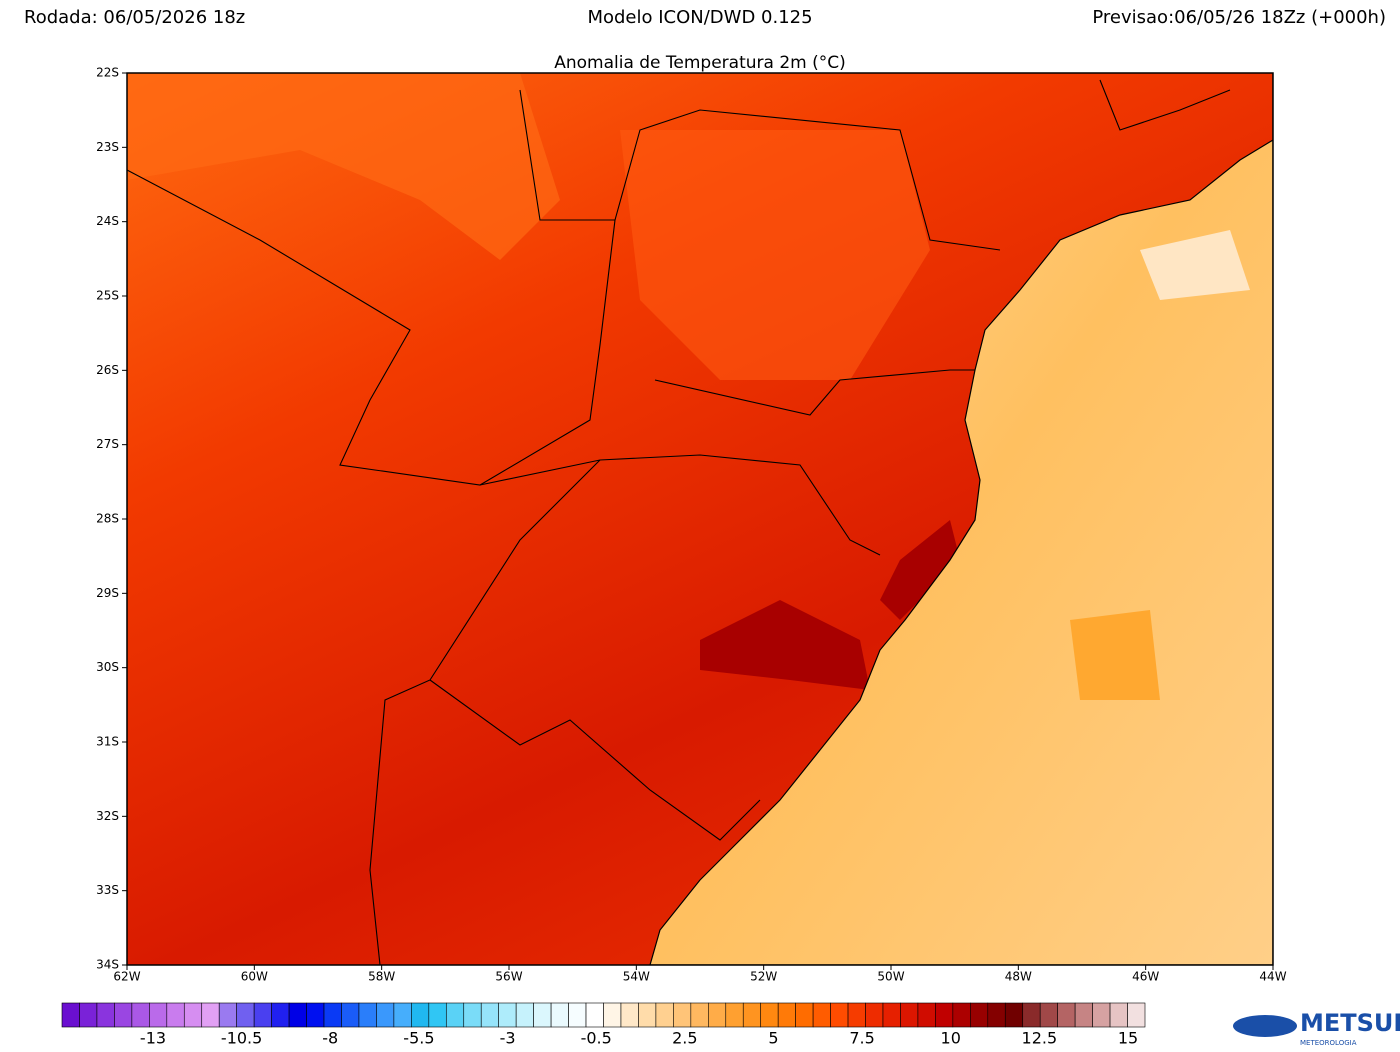 The image size is (1400, 1052). I want to click on colorbar-label: 12.5, so click(1040, 1038).